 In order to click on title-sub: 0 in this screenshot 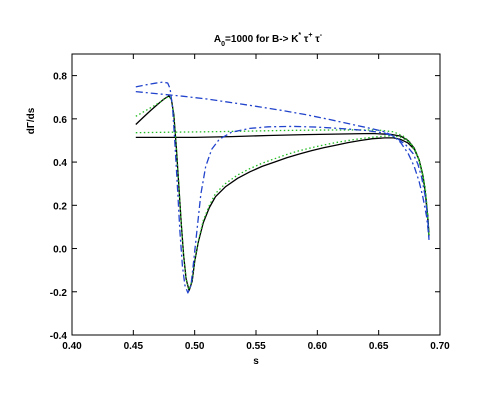, I will do `click(223, 44)`.